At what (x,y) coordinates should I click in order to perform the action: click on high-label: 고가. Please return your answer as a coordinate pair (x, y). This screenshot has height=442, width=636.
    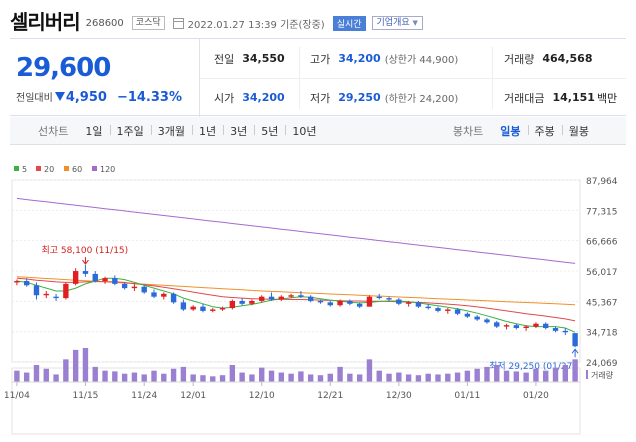
    Looking at the image, I should click on (320, 59).